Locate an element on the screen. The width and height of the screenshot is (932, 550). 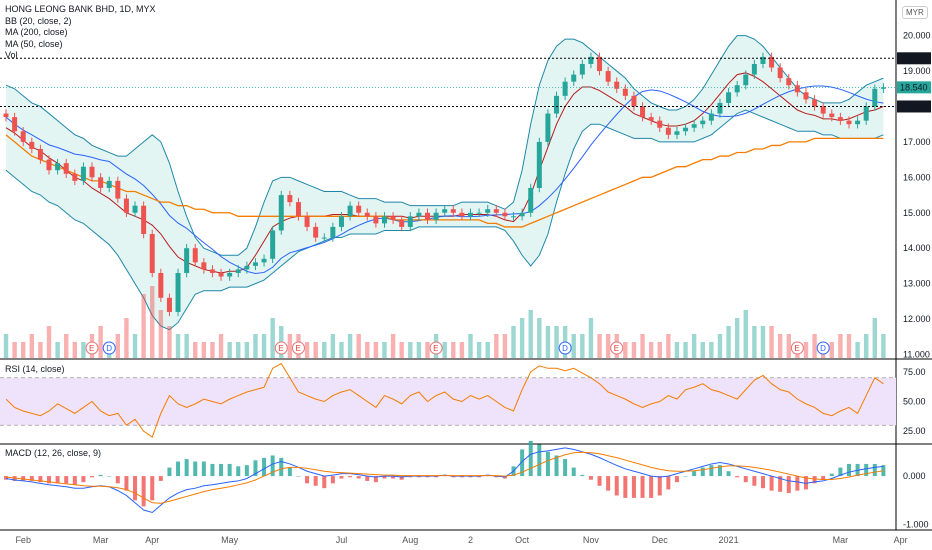
price-tick-label: 17.000 is located at coordinates (917, 142).